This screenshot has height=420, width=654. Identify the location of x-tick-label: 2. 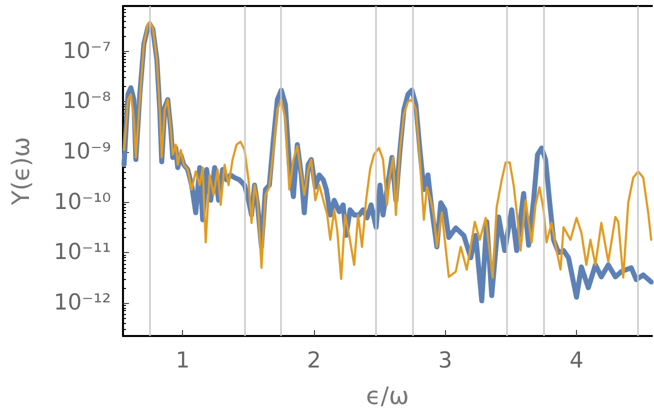
(313, 361).